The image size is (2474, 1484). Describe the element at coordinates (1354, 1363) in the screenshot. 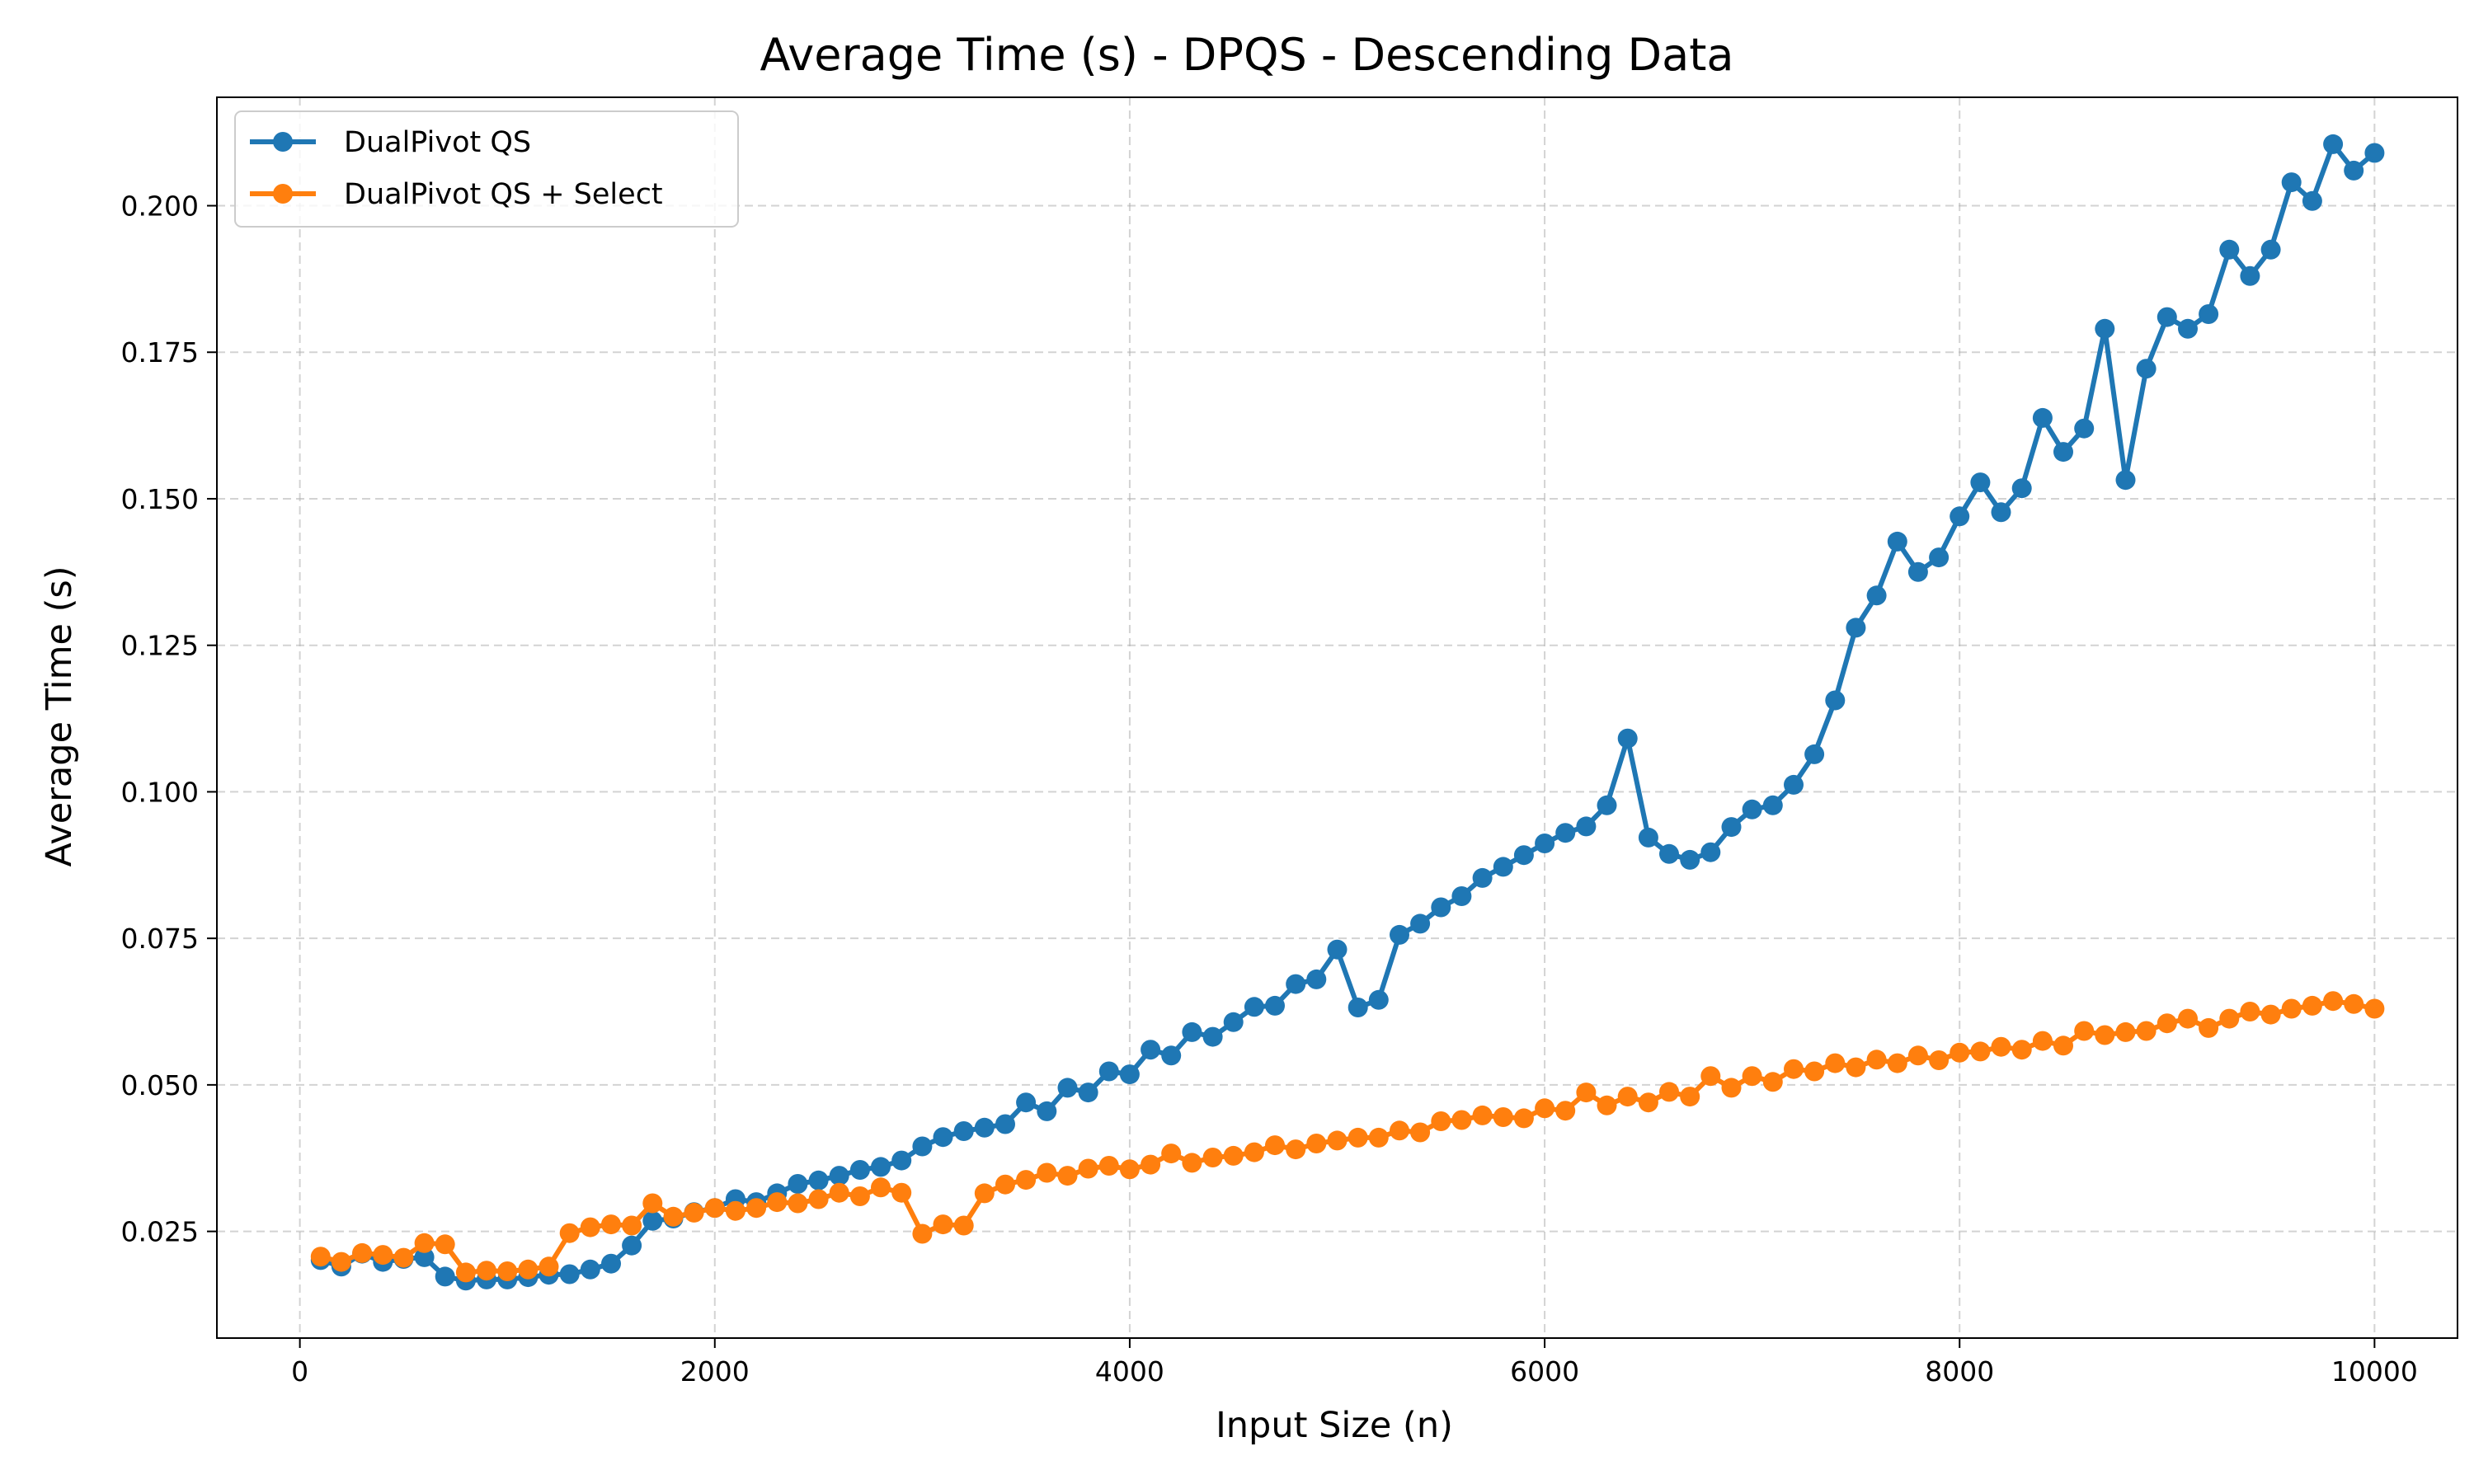

I see `x-axis-ticks: 0 2000 4000 6000 8000 10000` at that location.